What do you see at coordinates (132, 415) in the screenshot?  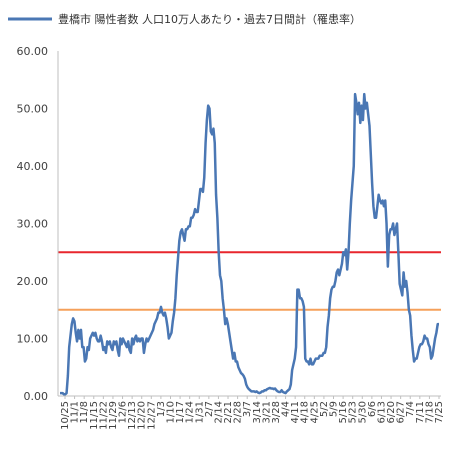 I see `x-tick-label: 12/13` at bounding box center [132, 415].